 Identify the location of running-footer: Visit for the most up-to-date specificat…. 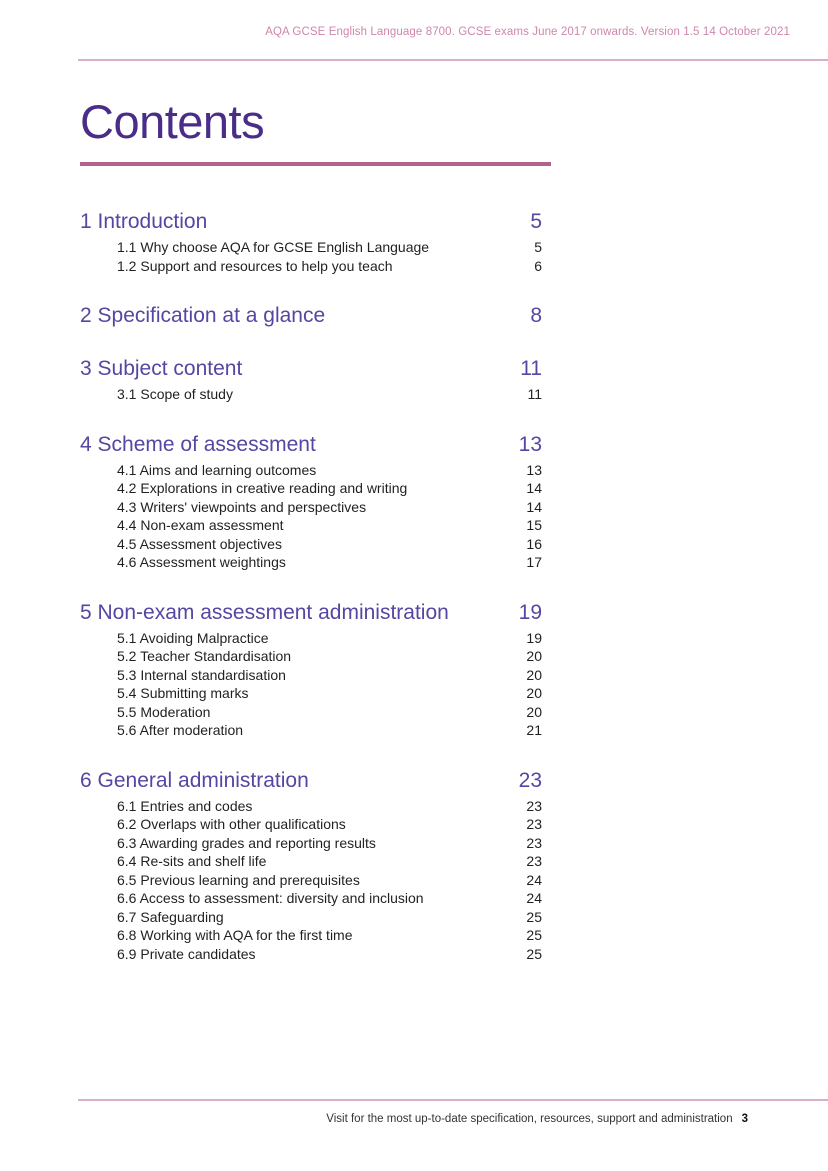
(413, 1119).